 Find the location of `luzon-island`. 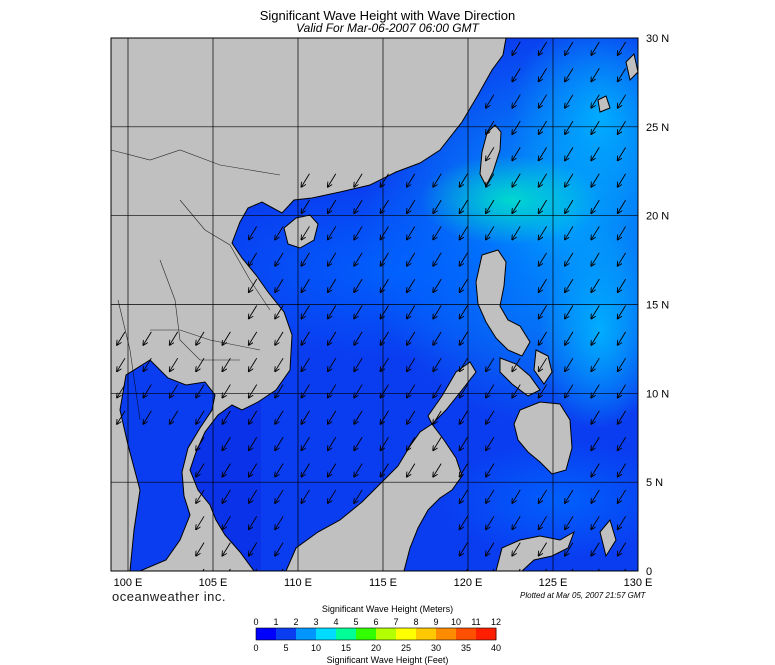

luzon-island is located at coordinates (503, 303).